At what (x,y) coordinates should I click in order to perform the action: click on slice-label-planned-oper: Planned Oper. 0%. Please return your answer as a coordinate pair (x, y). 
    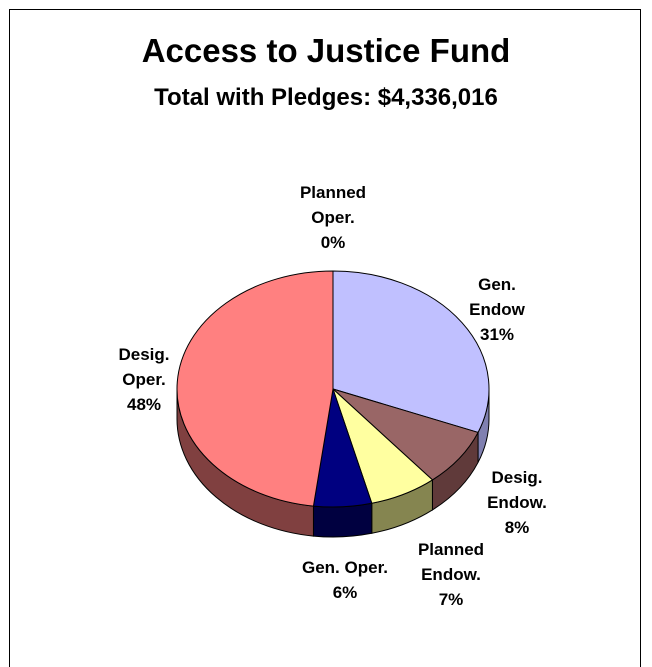
    Looking at the image, I should click on (333, 217).